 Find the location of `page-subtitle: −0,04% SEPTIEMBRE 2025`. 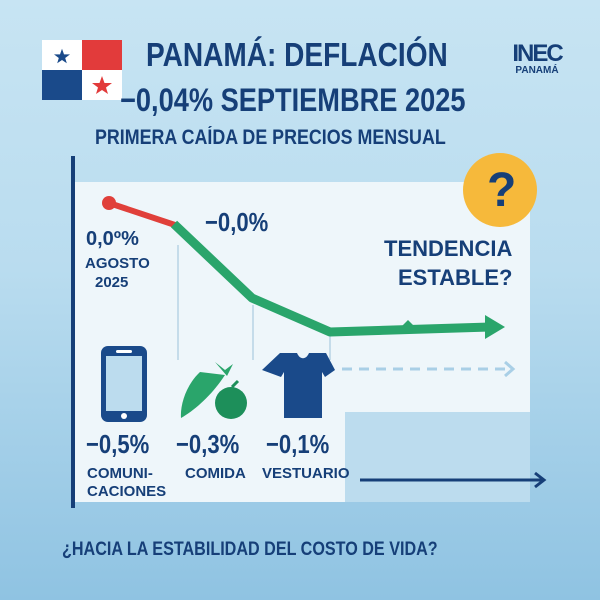

page-subtitle: −0,04% SEPTIEMBRE 2025 is located at coordinates (293, 100).